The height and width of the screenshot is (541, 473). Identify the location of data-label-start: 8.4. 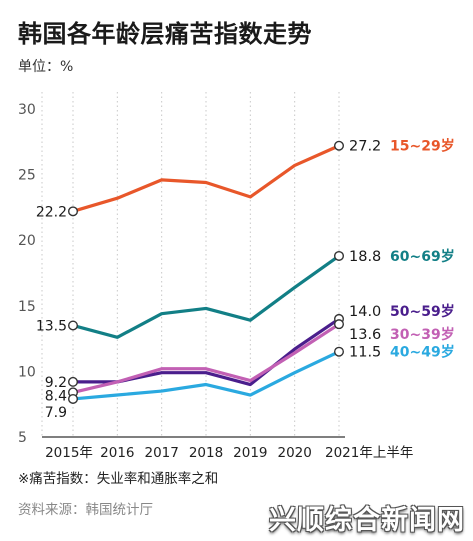
(56, 396).